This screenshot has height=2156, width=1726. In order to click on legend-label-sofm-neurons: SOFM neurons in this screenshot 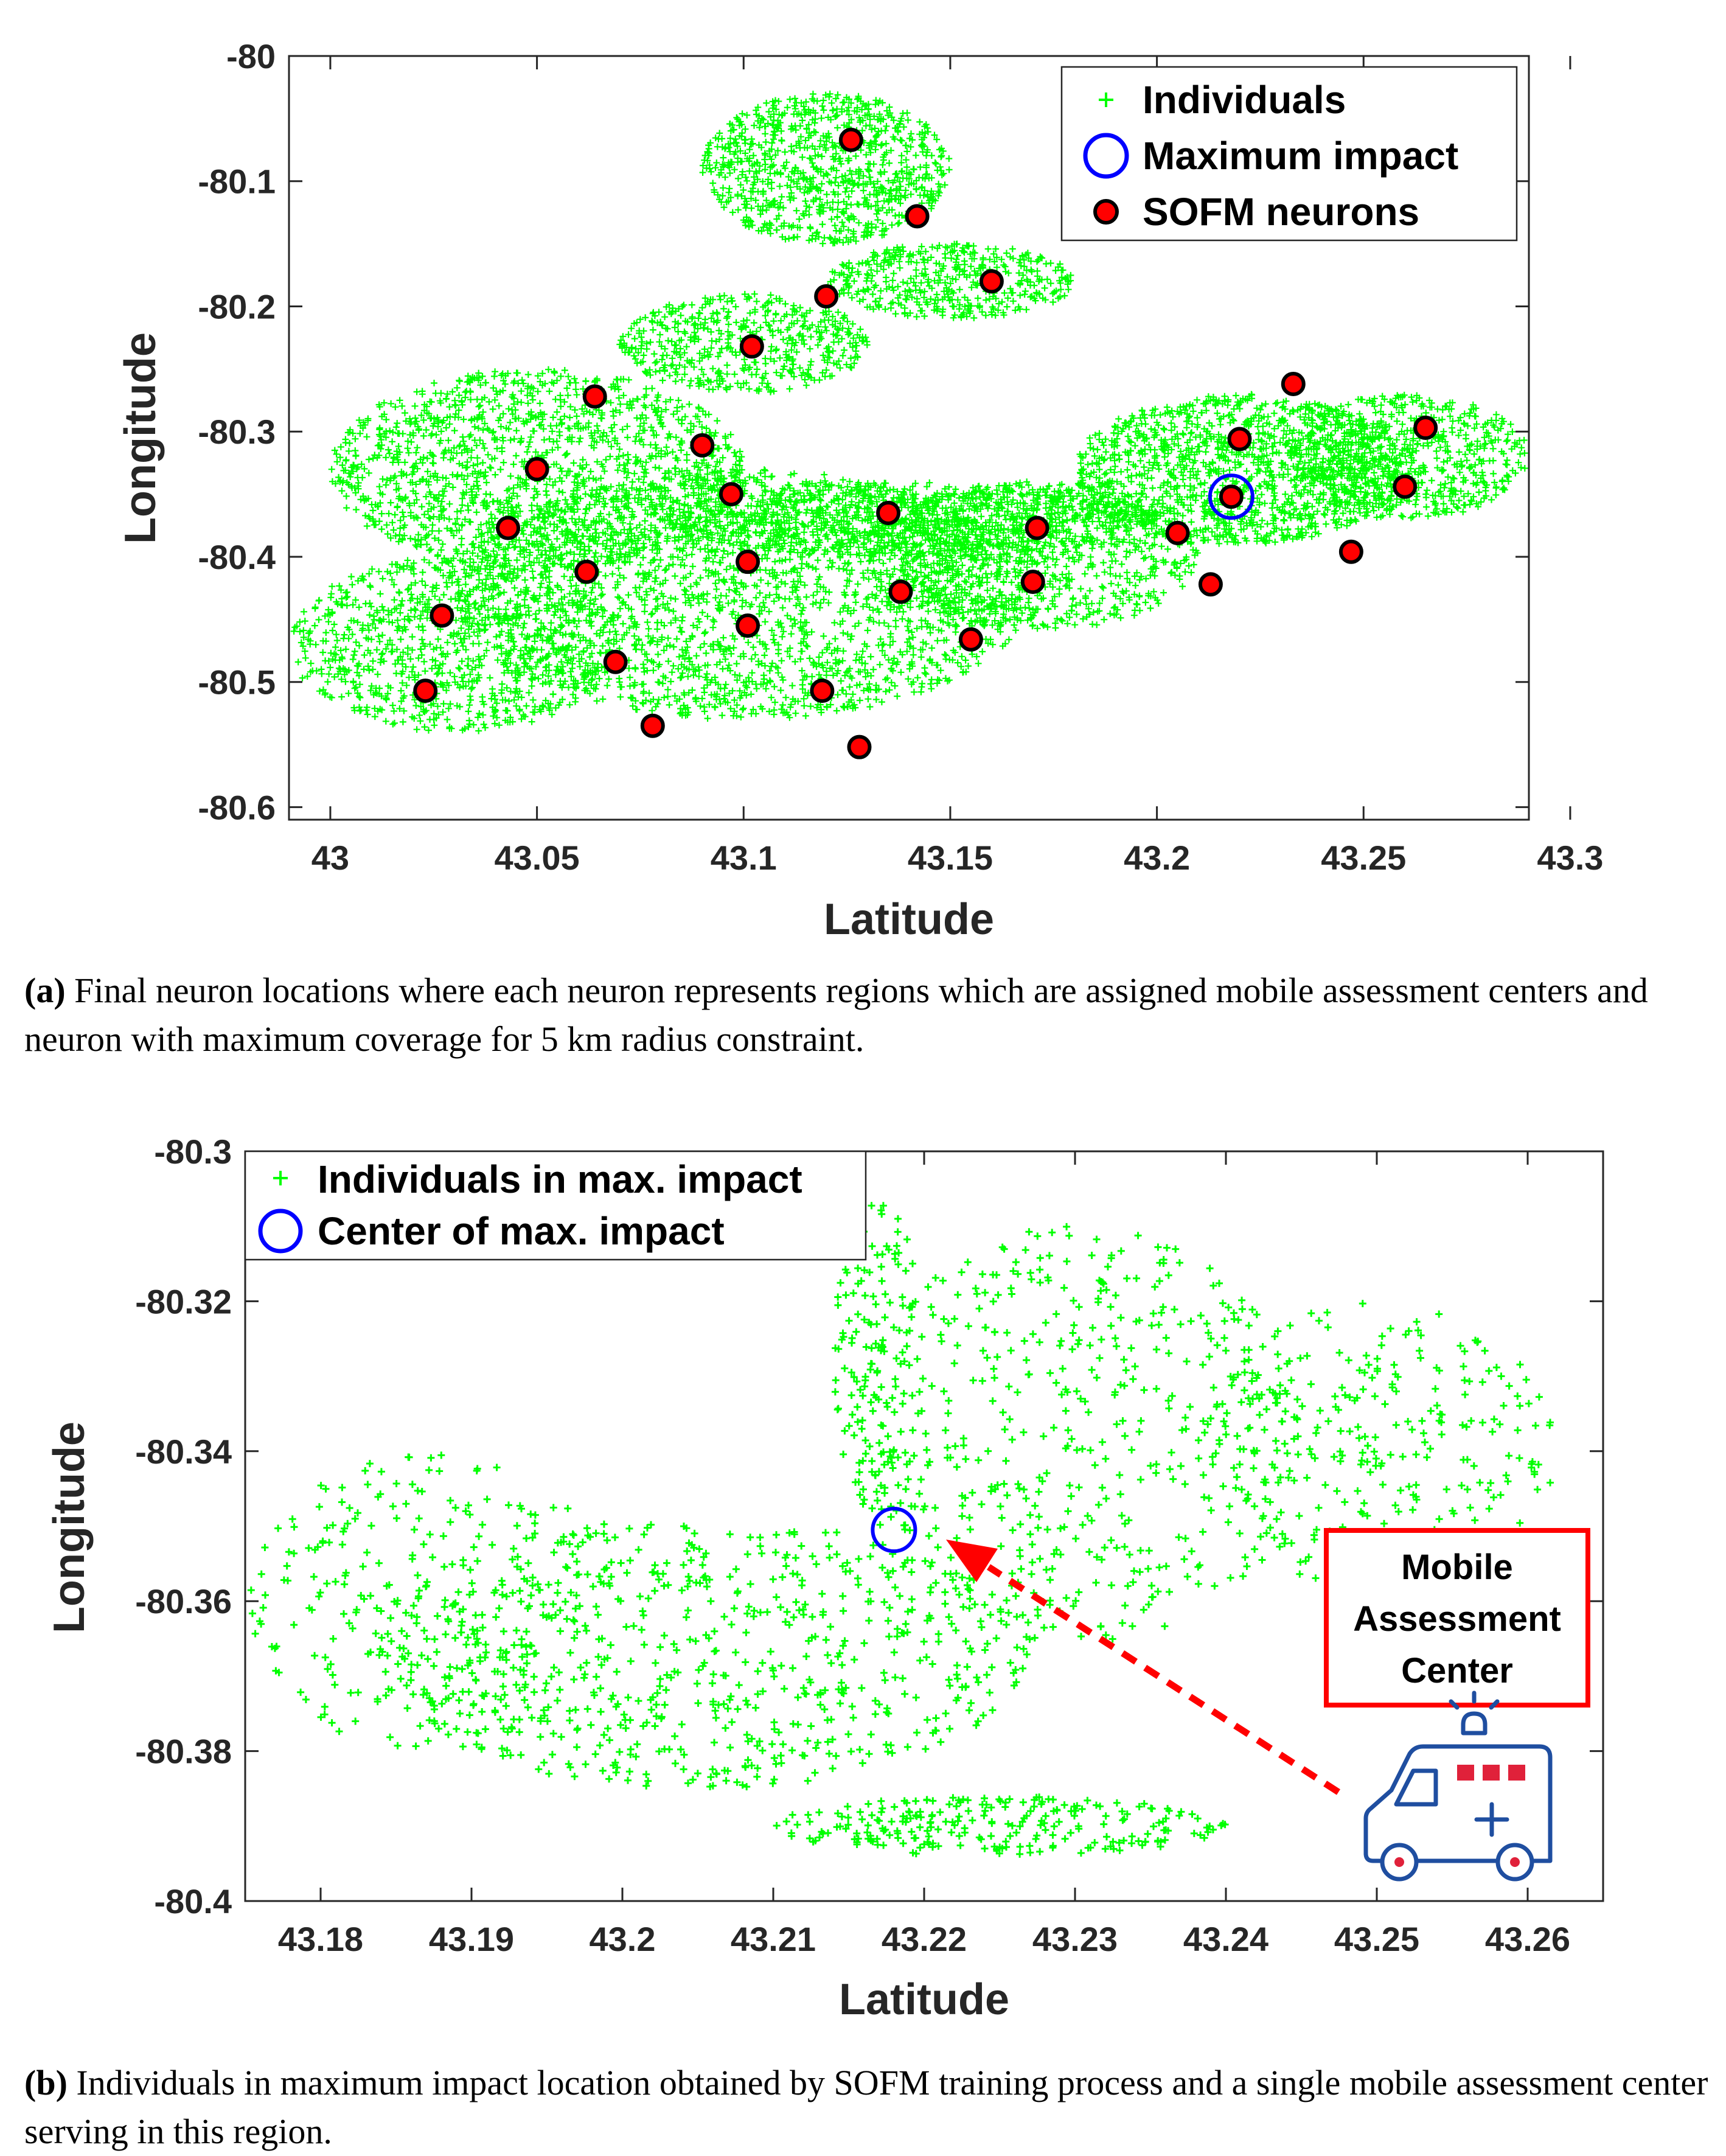, I will do `click(1281, 212)`.